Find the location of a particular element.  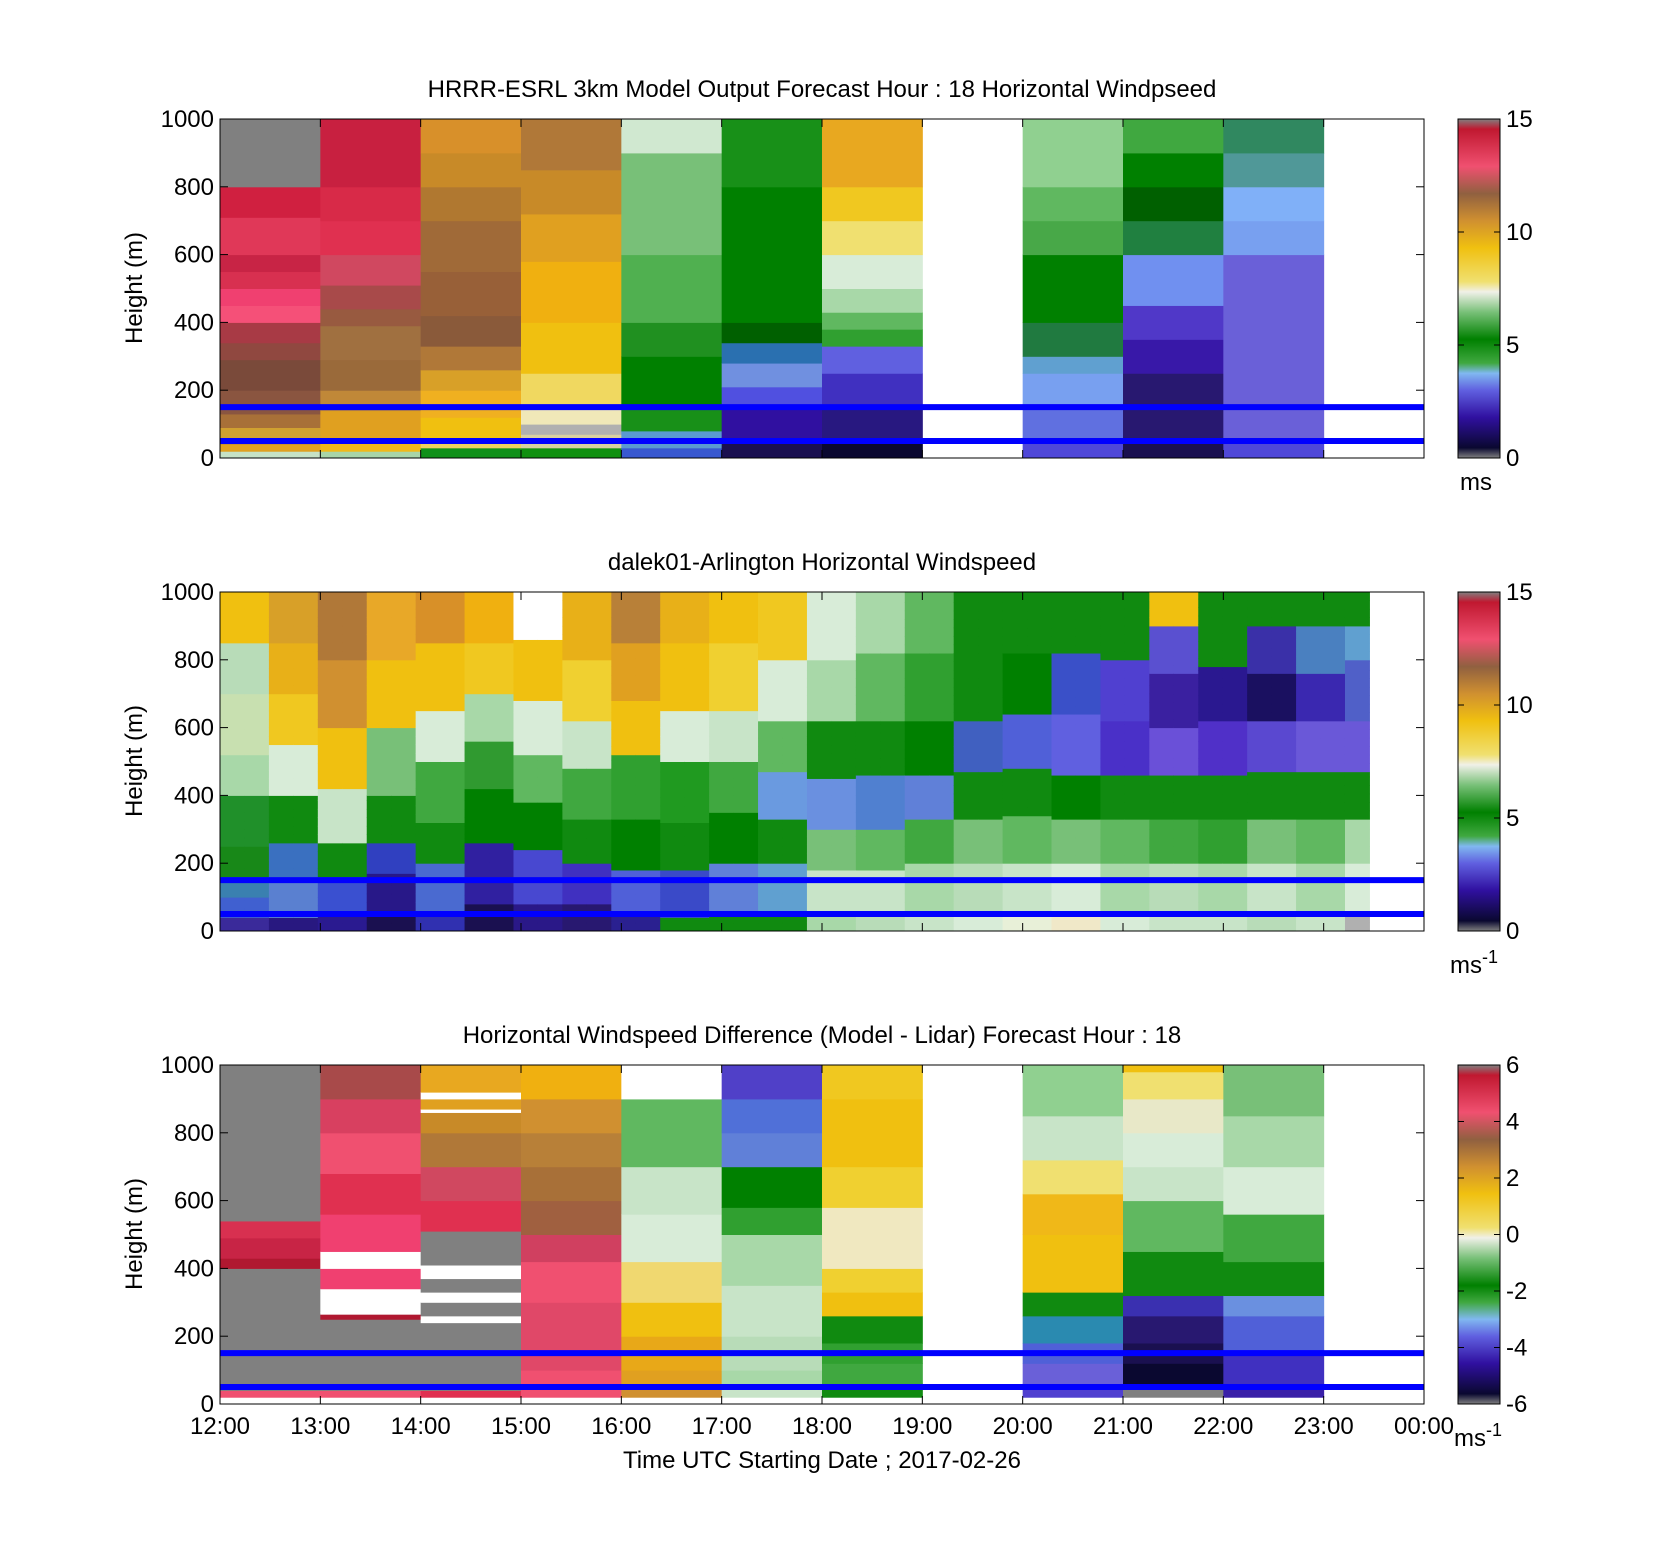

panel-lidar-title: dalek01-Arlington Horizontal Windspeed is located at coordinates (822, 562).